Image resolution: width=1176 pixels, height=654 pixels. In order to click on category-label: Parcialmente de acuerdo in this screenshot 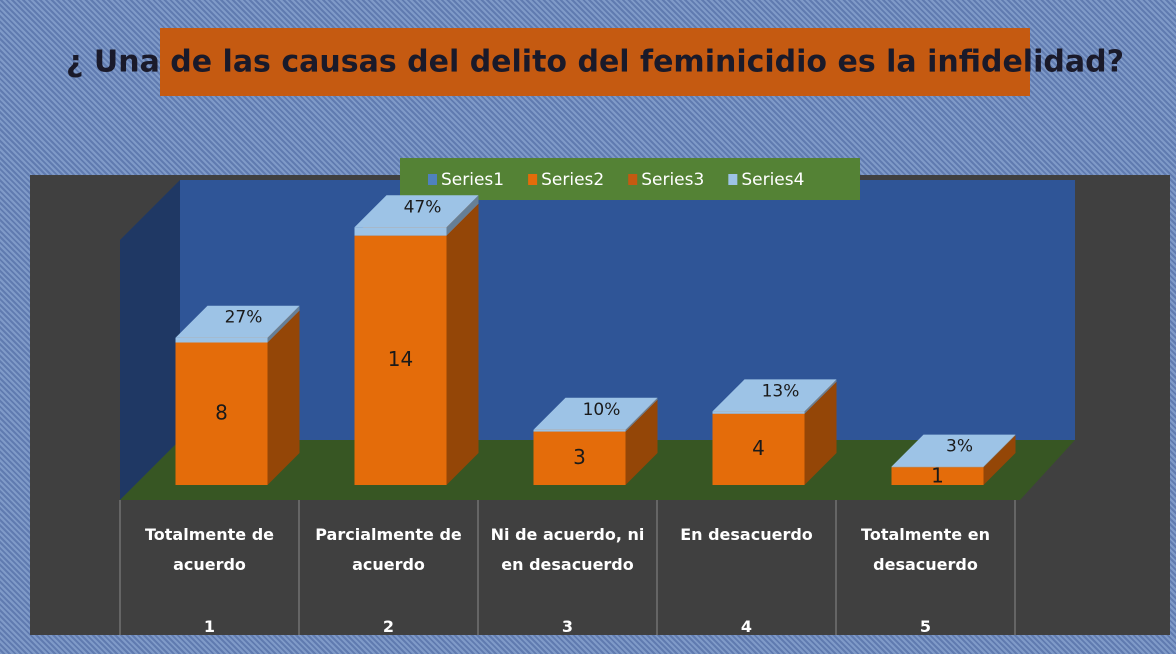, I will do `click(388, 549)`.